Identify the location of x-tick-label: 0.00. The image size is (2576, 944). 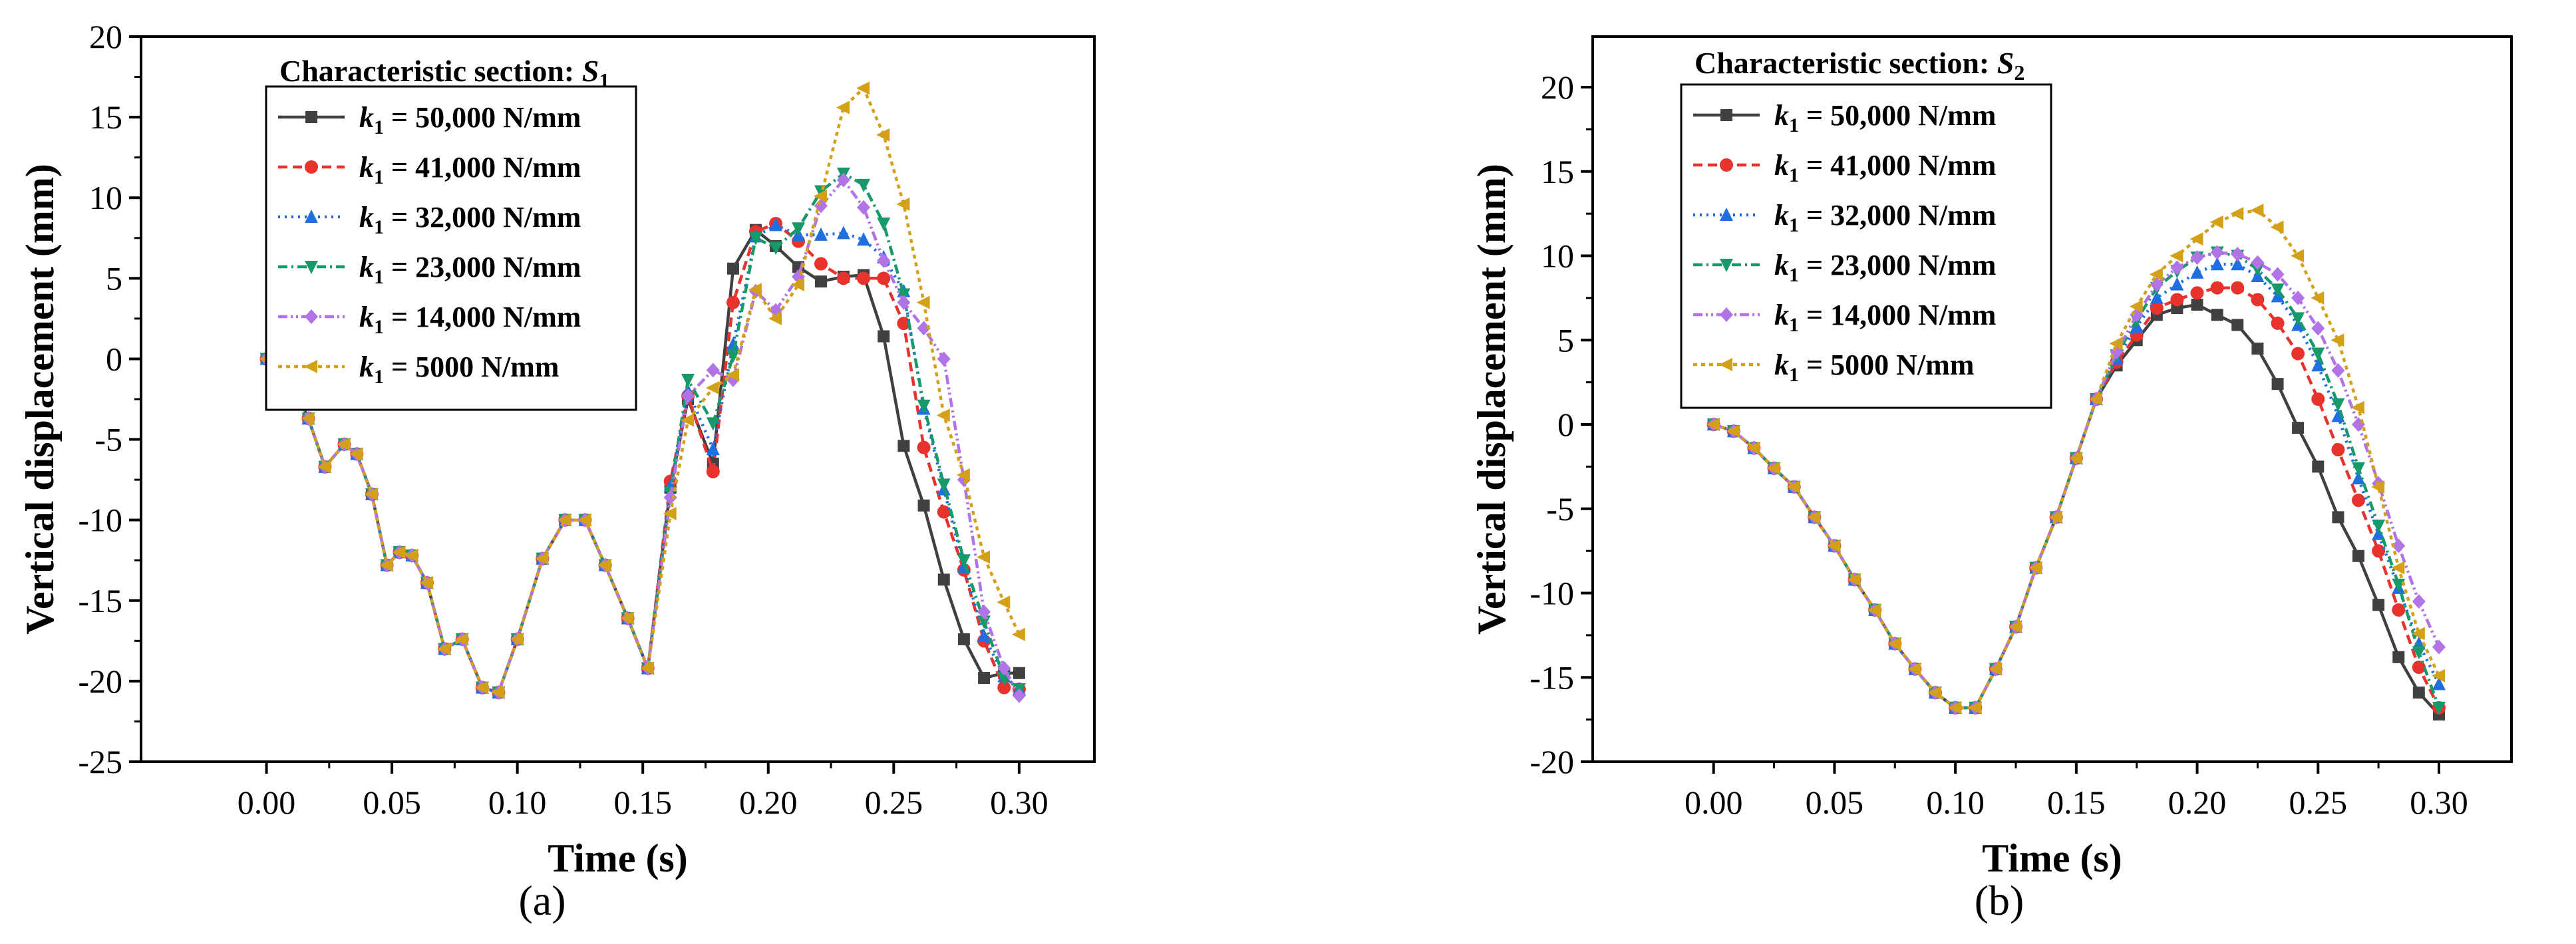
(1714, 802).